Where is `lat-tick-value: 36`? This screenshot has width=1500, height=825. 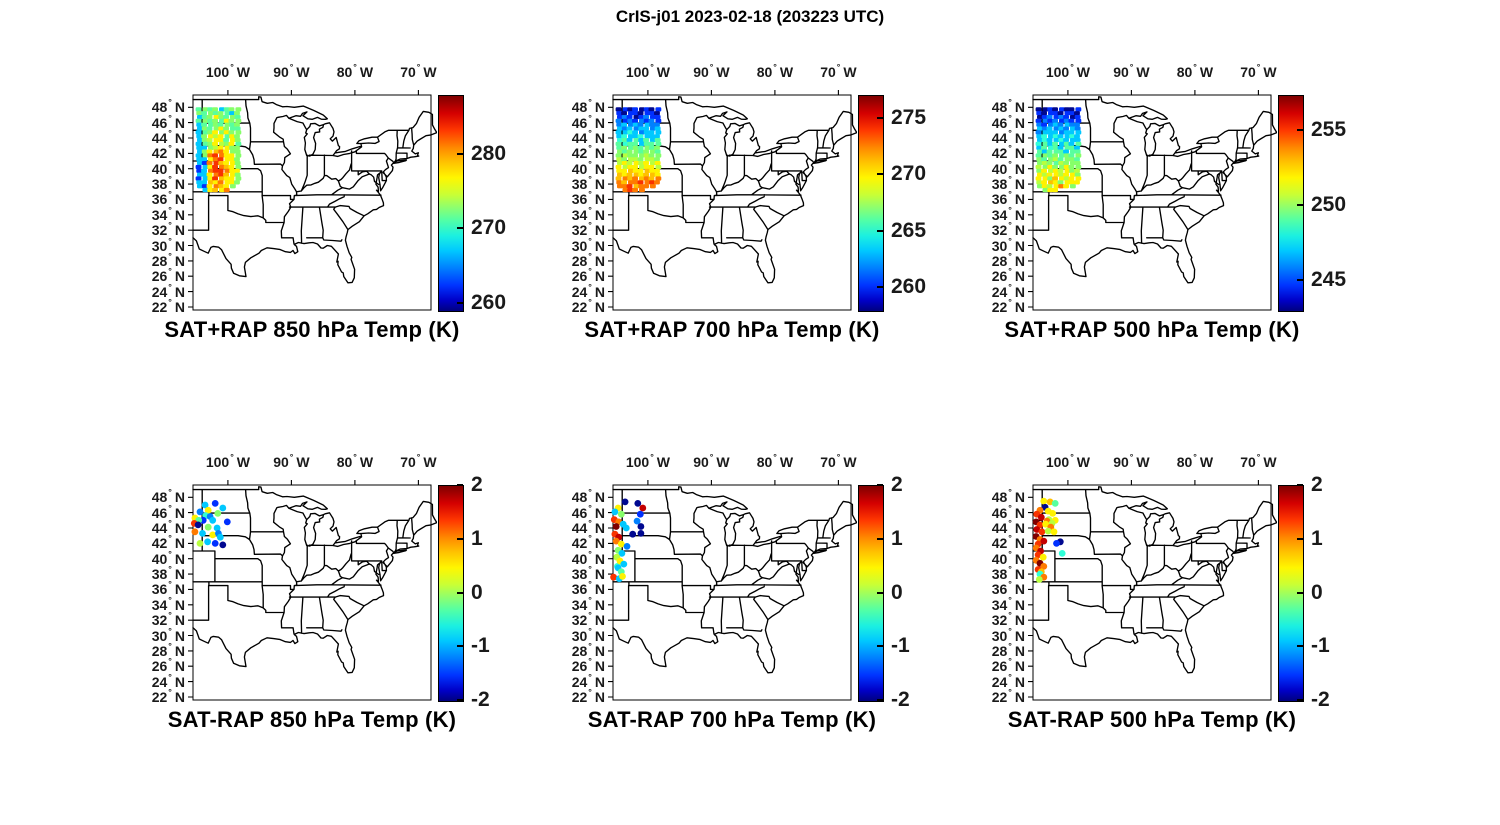
lat-tick-value: 36 is located at coordinates (579, 199).